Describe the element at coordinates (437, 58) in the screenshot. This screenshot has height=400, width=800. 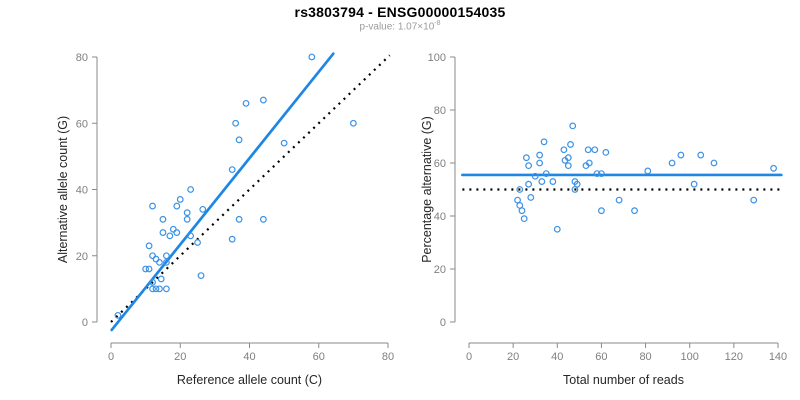
I see `y-tick-label: 100` at that location.